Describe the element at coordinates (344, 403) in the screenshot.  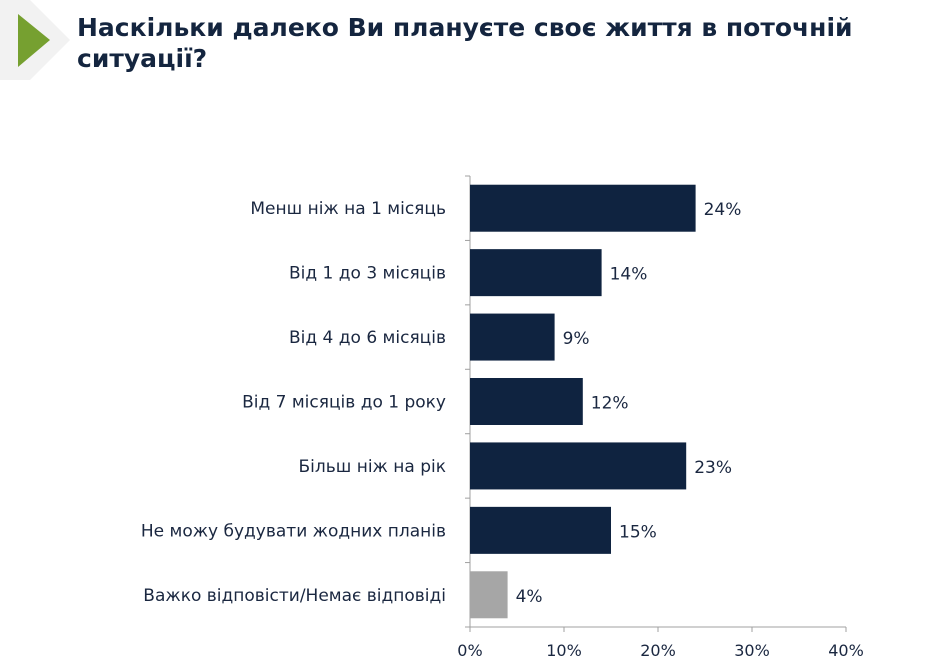
I see `category-label: Від 7 місяців до 1 року` at that location.